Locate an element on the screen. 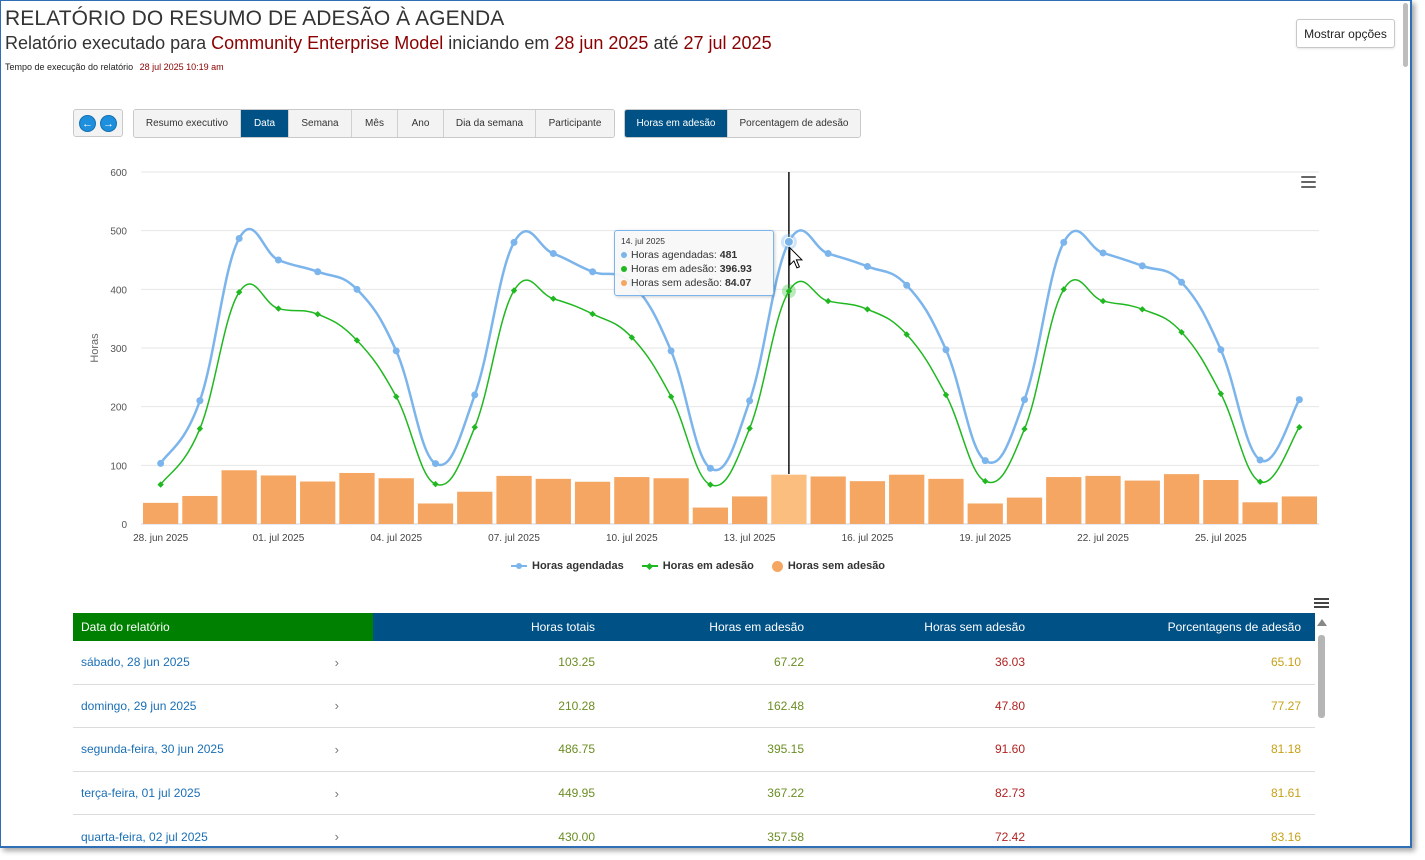 This screenshot has height=860, width=1425. x-tick-label: 16. jul 2025 is located at coordinates (868, 538).